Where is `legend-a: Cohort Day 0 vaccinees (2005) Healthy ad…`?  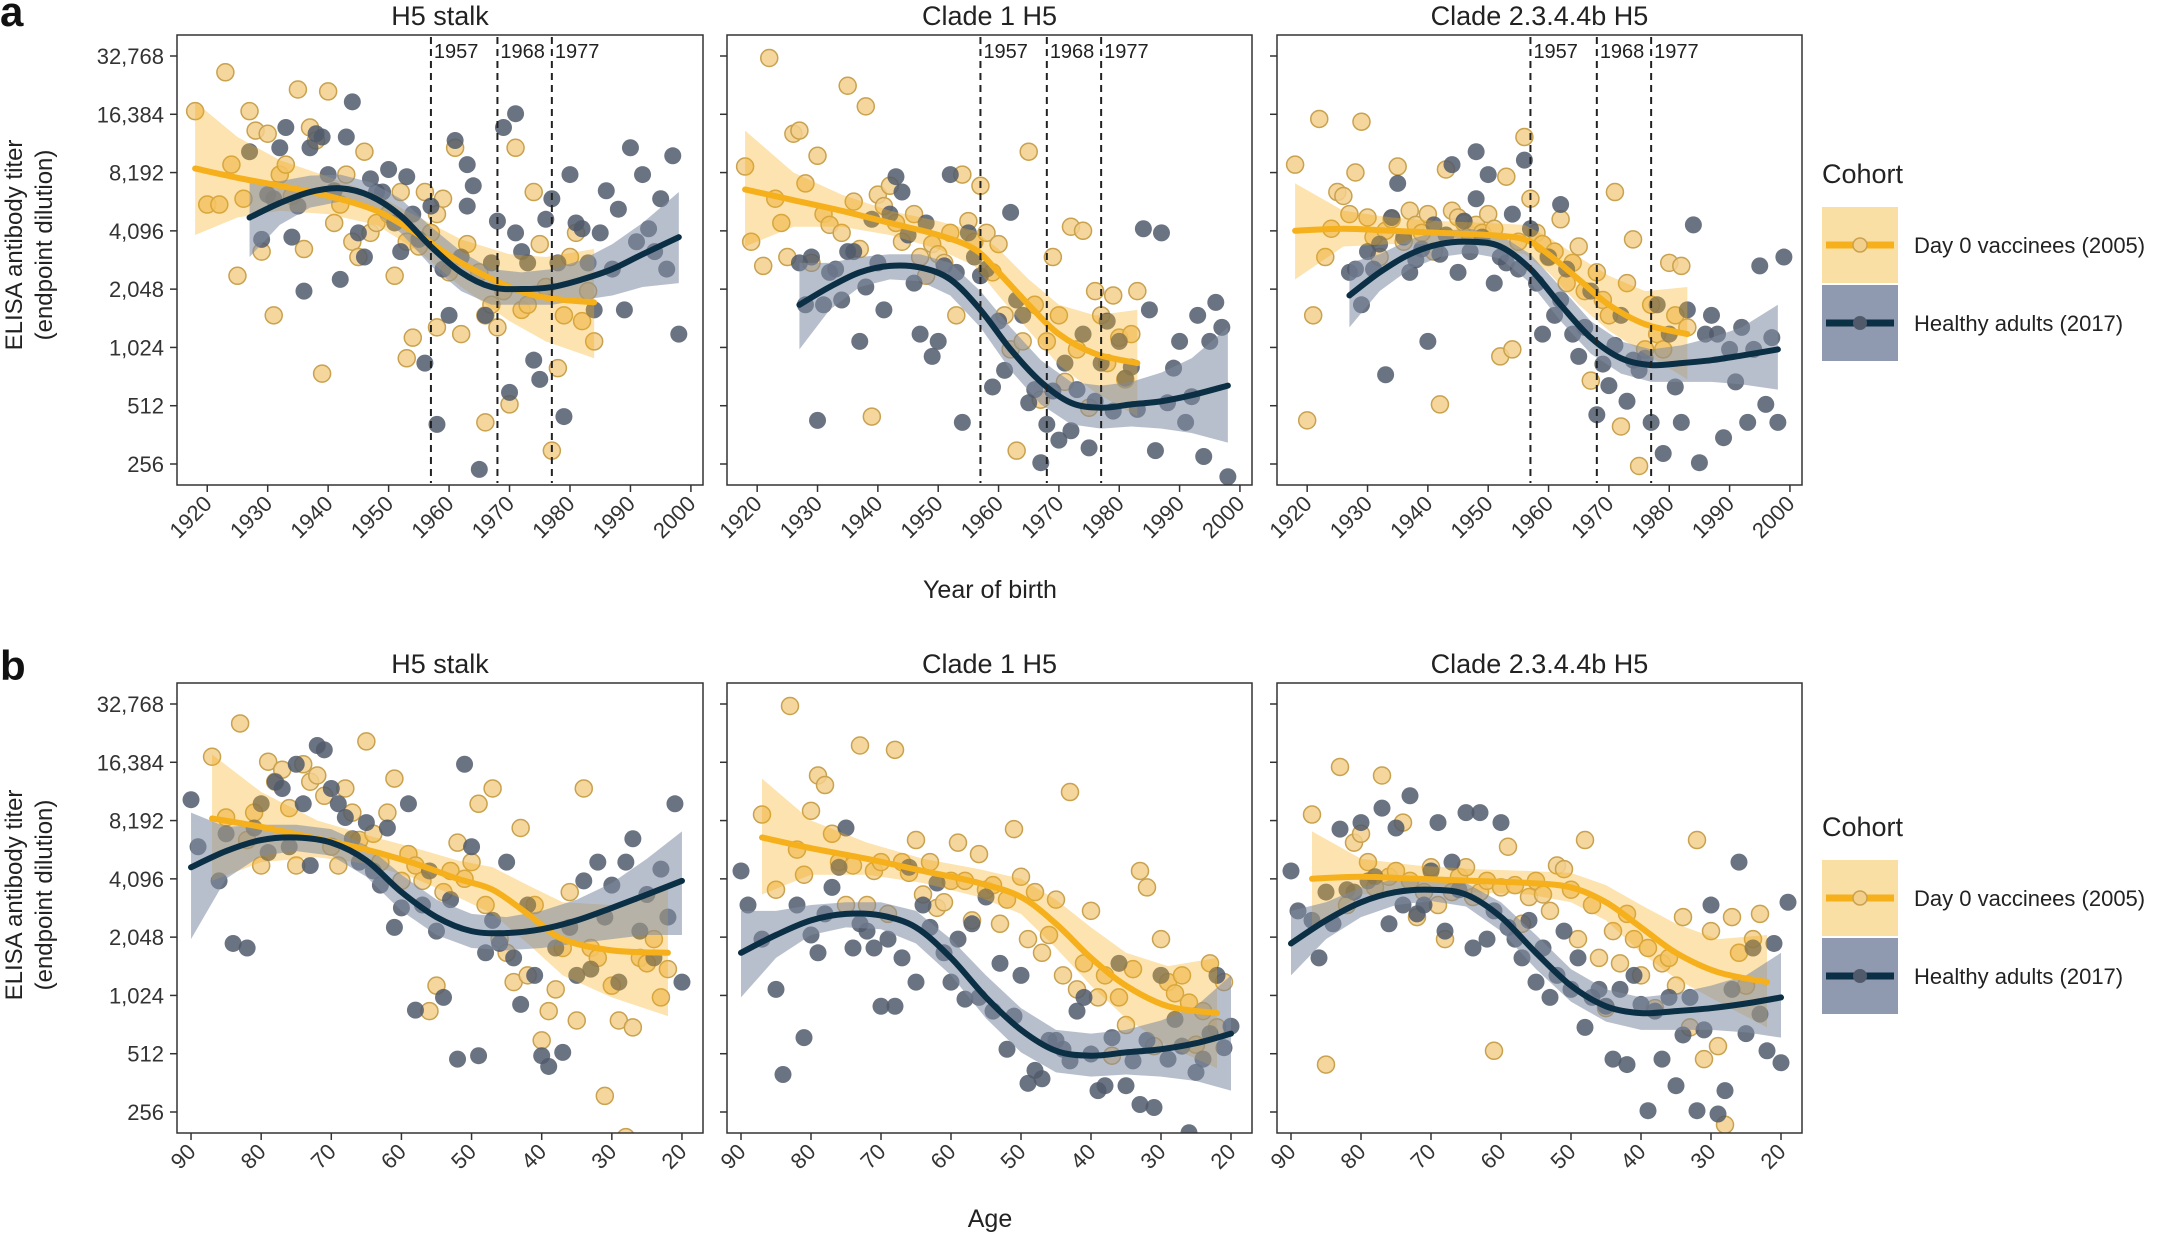
legend-a: Cohort Day 0 vaccinees (2005) Healthy ad… is located at coordinates (1983, 260).